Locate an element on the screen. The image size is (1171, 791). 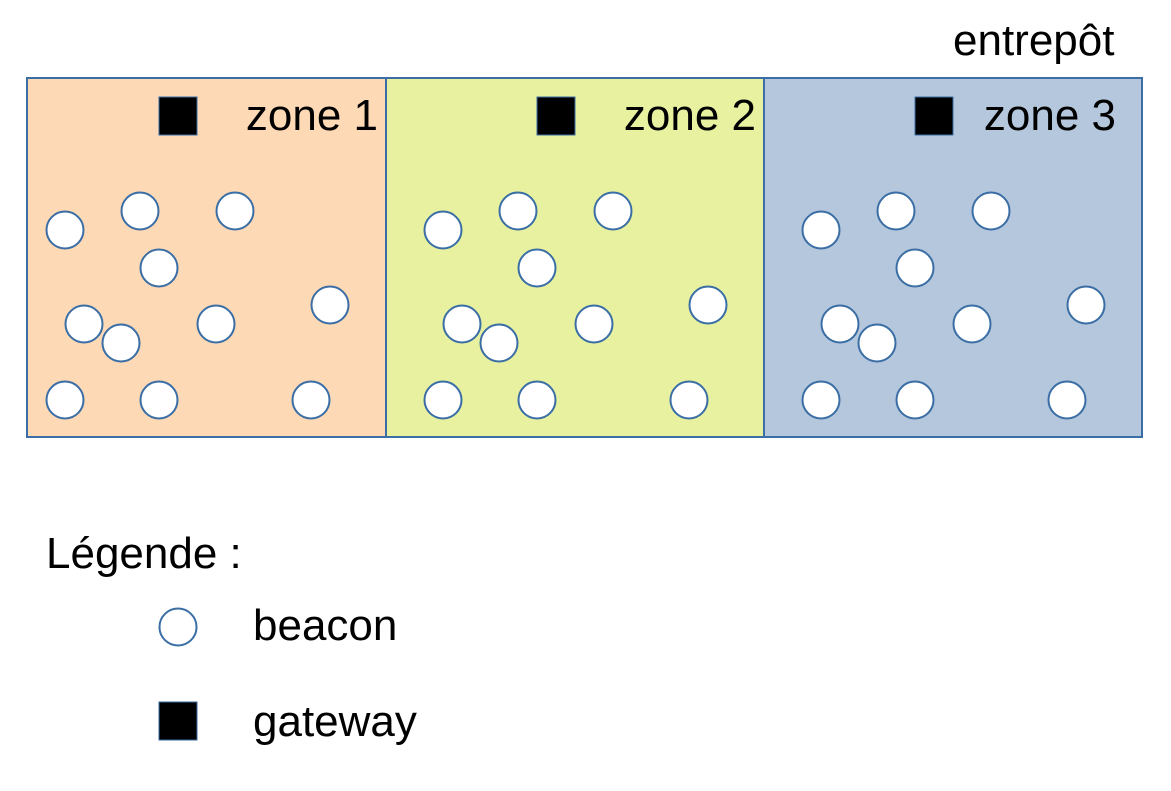
zone-3-area is located at coordinates (953, 257).